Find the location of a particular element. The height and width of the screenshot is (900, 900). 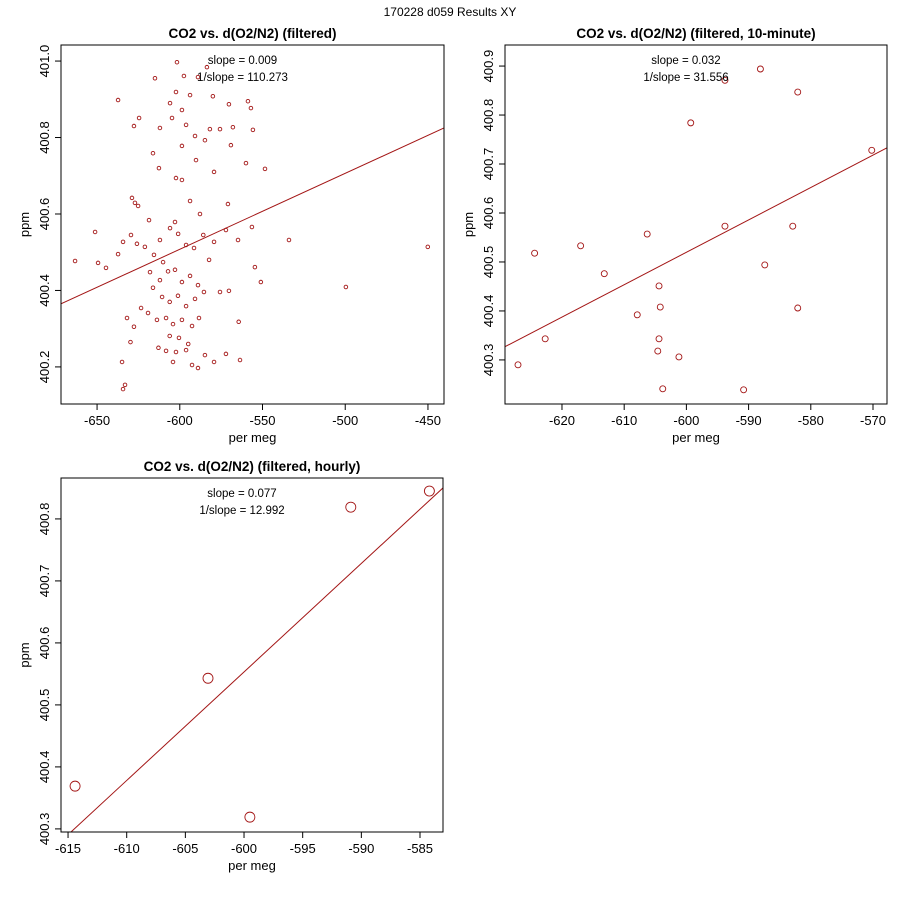

y-tick-label: 400.4 is located at coordinates (44, 290).